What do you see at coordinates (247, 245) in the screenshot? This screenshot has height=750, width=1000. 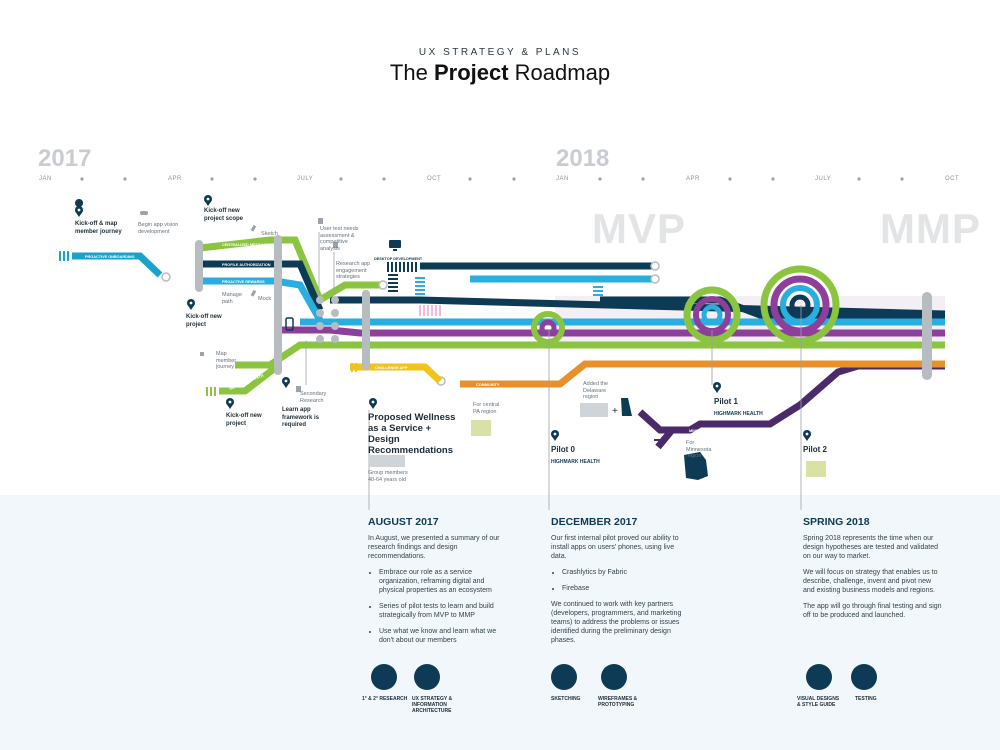 I see `line-label: CENTRALIZED MESSAGING` at bounding box center [247, 245].